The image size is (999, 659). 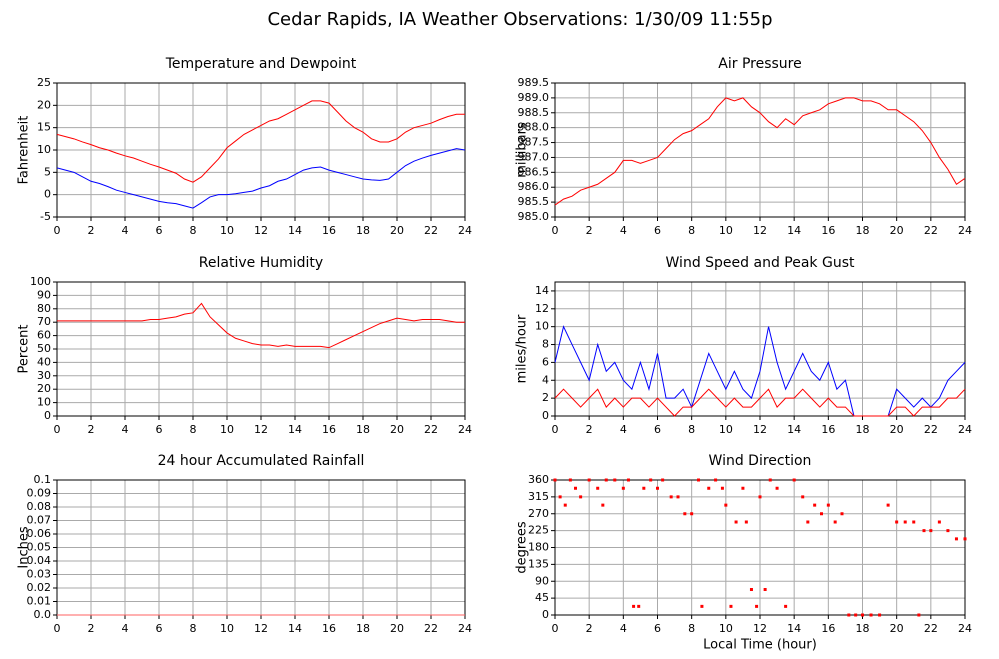 I want to click on y-tick-label: 25, so click(x=44, y=82).